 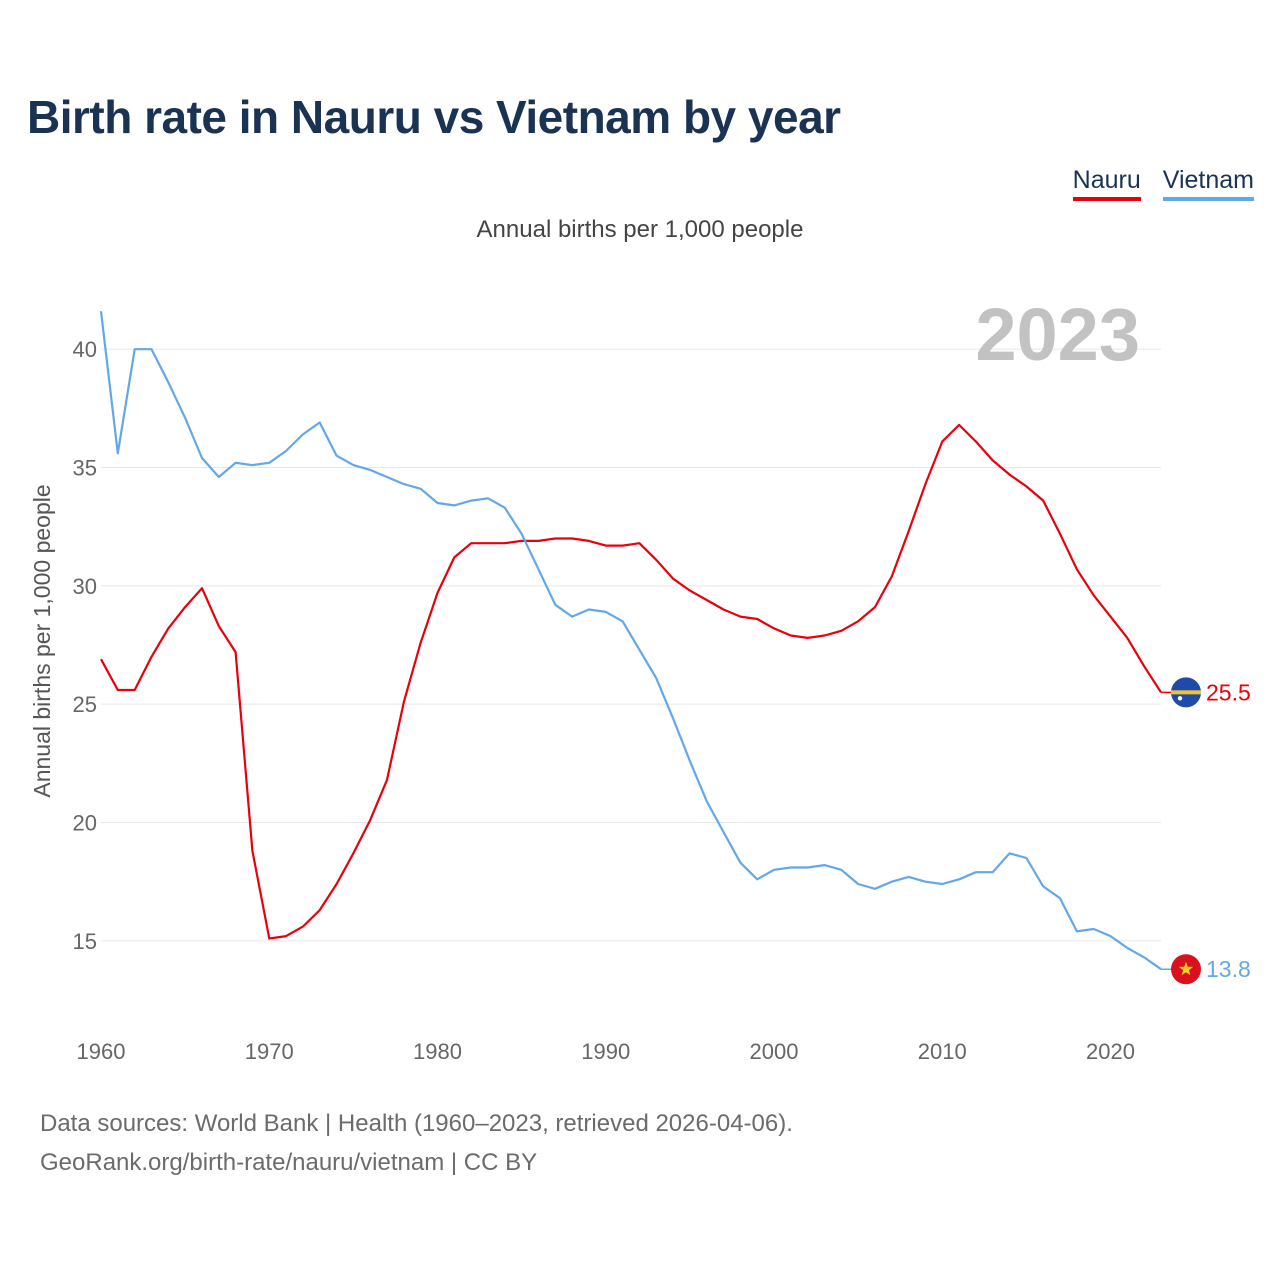 I want to click on end-markers: 25.5 13.8, so click(x=1206, y=831).